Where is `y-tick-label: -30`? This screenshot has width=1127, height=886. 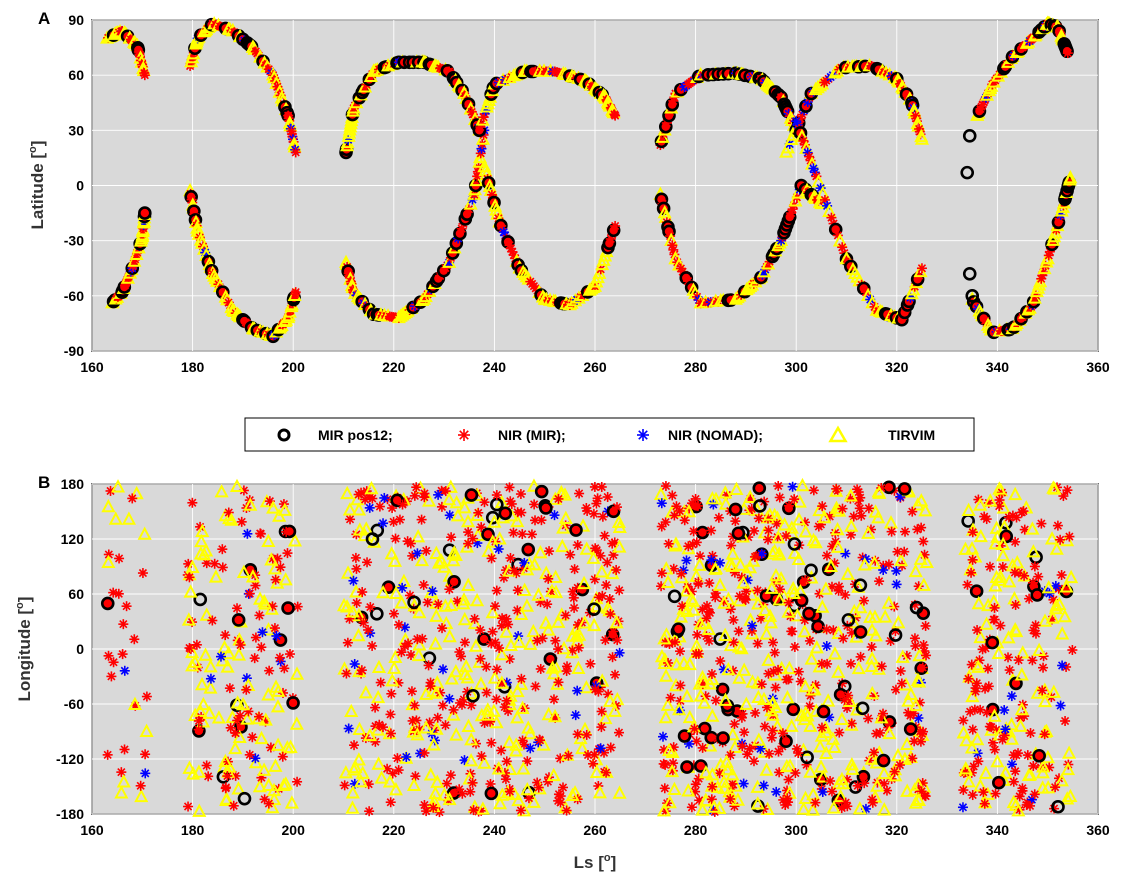 y-tick-label: -30 is located at coordinates (74, 241).